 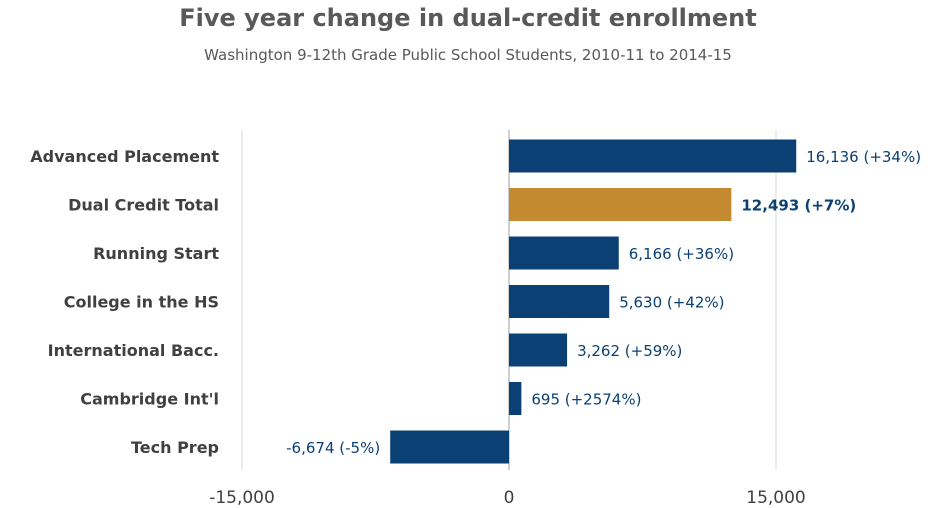 What do you see at coordinates (156, 253) in the screenshot?
I see `category-label: Running Start` at bounding box center [156, 253].